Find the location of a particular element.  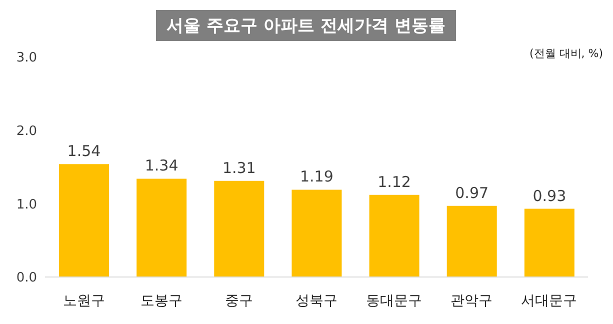

y-tick-label: 2.0 is located at coordinates (26, 131).